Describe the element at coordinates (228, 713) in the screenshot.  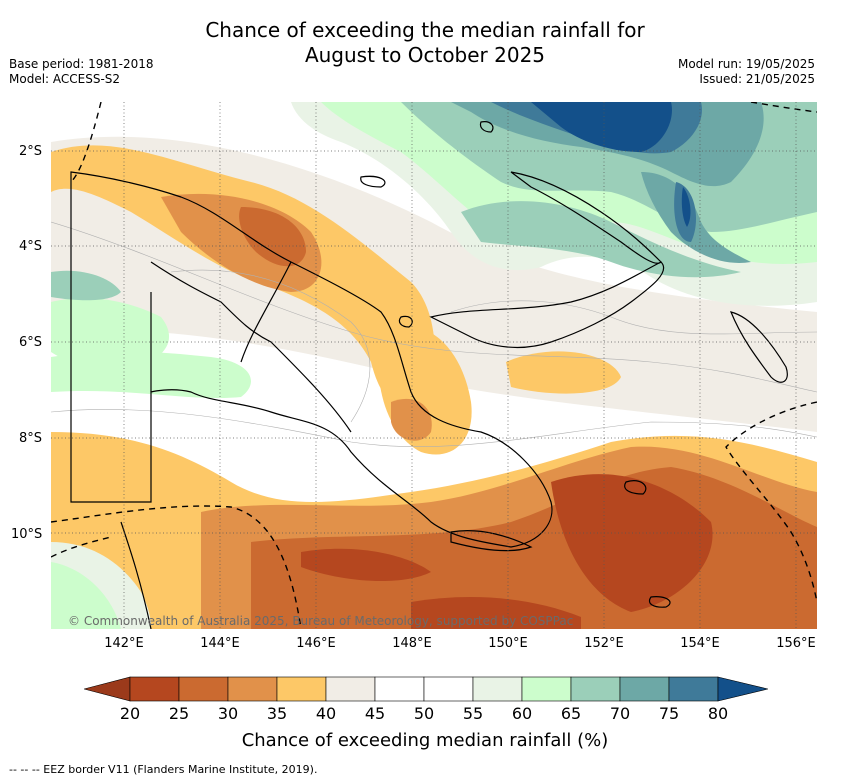
I see `colorbar-tick-30: 30` at that location.